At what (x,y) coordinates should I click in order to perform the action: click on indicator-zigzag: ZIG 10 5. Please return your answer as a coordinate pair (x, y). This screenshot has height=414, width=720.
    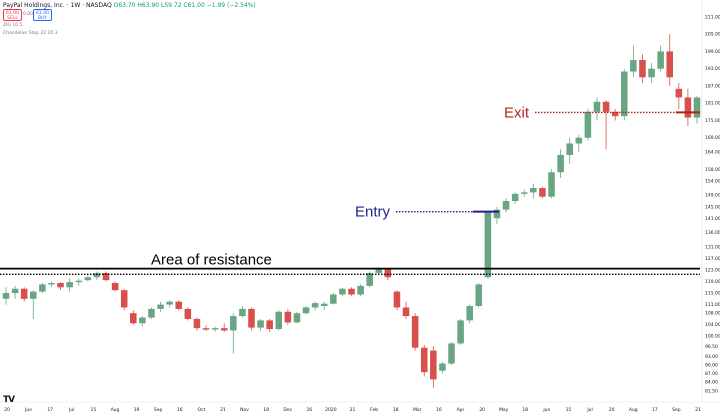
    Looking at the image, I should click on (13, 25).